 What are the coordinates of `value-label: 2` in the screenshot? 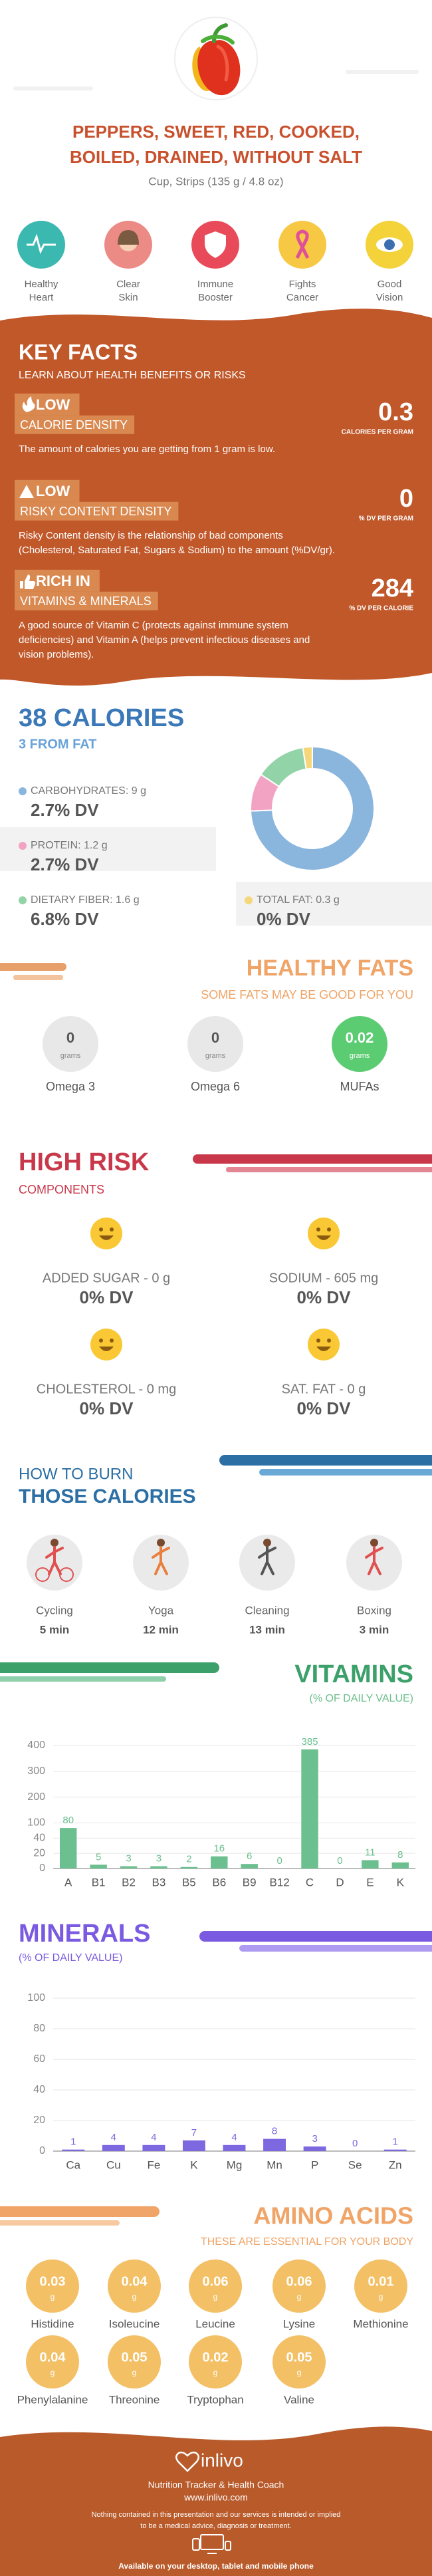 It's located at (188, 1859).